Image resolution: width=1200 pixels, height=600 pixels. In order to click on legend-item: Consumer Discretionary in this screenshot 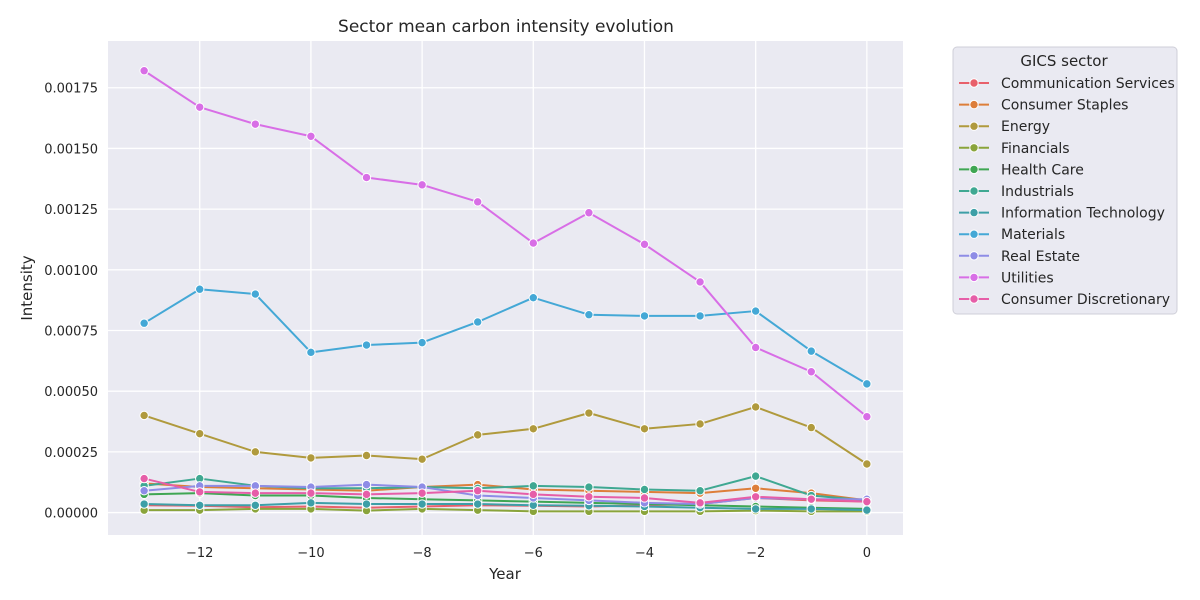, I will do `click(1064, 300)`.